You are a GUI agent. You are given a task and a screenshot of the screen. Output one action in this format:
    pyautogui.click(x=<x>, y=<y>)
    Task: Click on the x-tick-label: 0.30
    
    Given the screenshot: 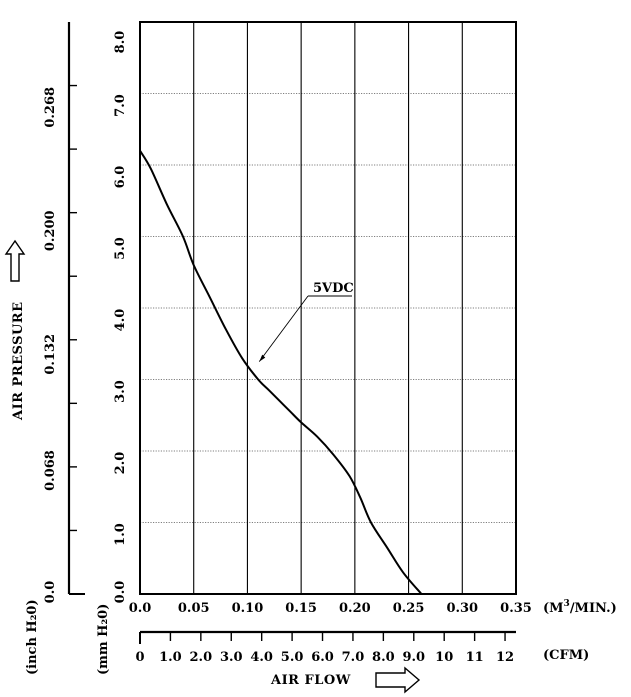 What is the action you would take?
    pyautogui.click(x=462, y=608)
    